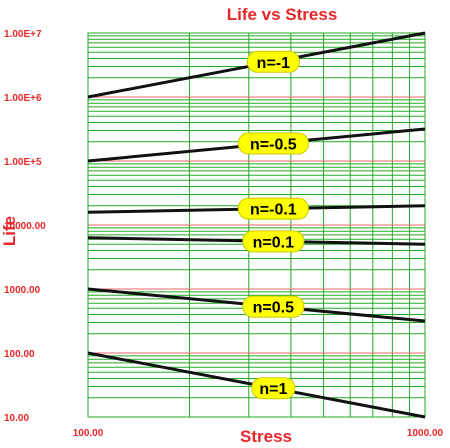  Describe the element at coordinates (88, 433) in the screenshot. I see `x-tick-label: 100.00` at that location.